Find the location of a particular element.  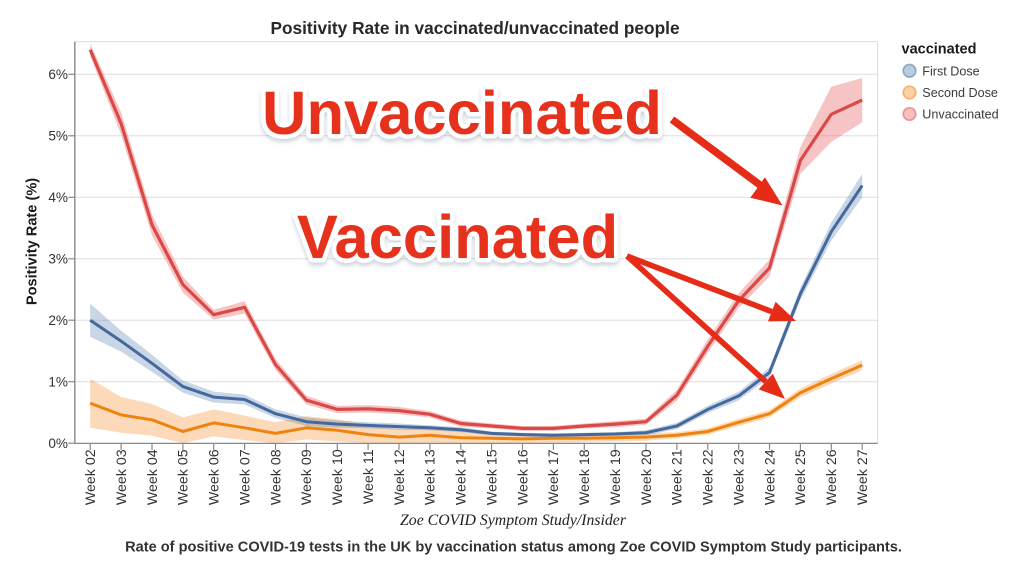

svg-text: Week 13 is located at coordinates (431, 477).